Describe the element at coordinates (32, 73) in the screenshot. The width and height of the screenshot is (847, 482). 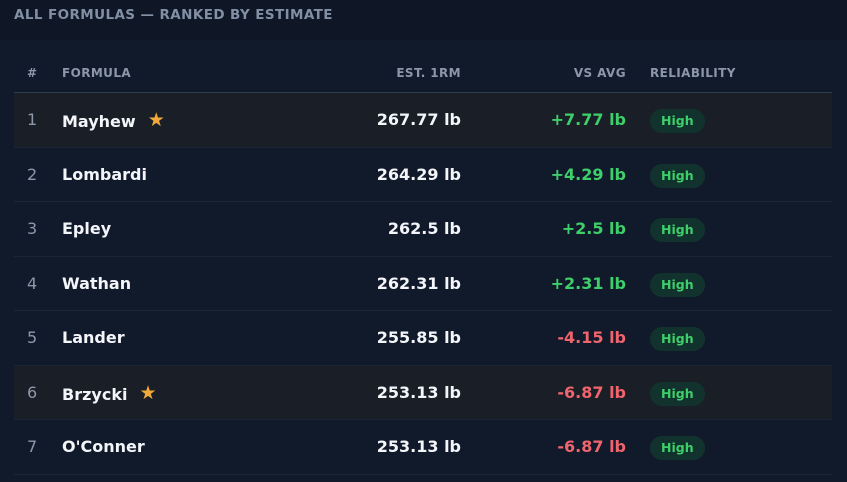
I see `column-header-rank: #` at that location.